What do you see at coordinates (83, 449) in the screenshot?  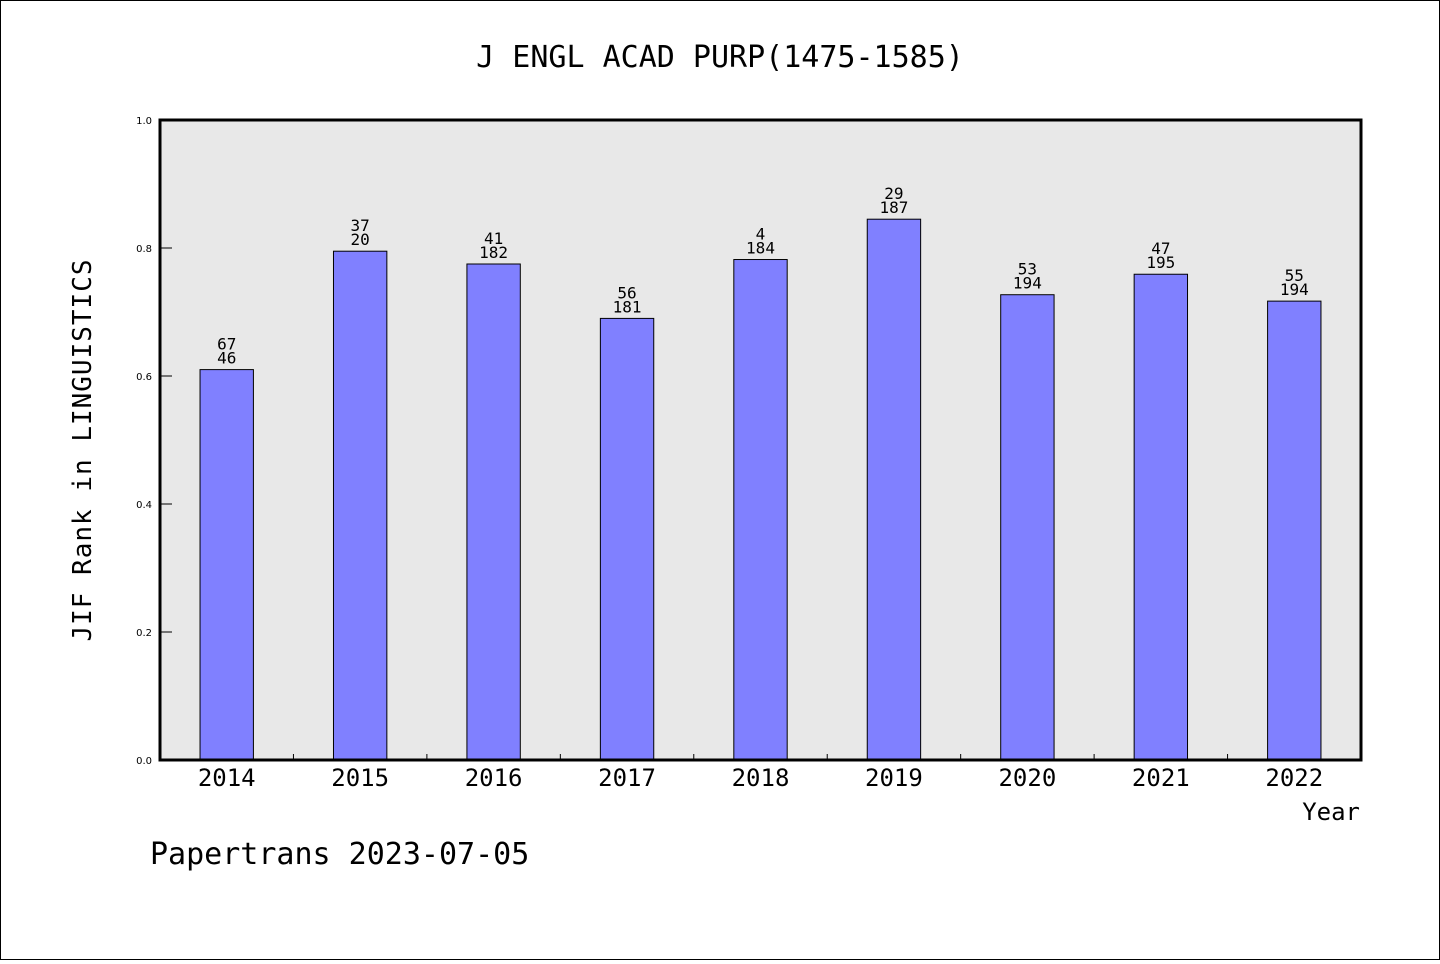 I see `y-axis-label: JIF Rank in LINGUISTICS` at bounding box center [83, 449].